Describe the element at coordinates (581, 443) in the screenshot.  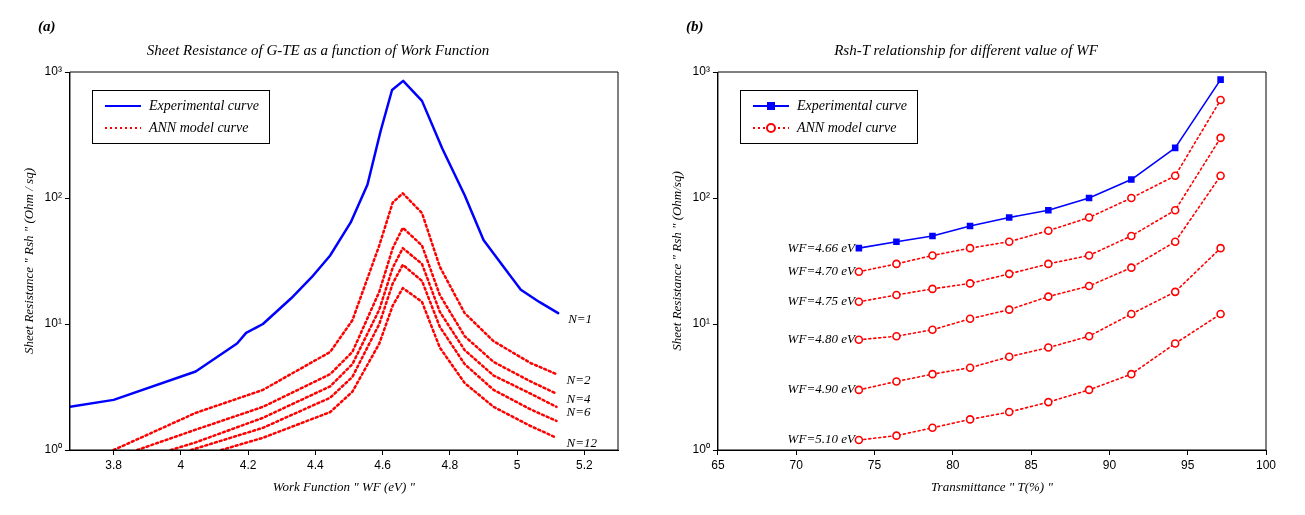
I see `annotation: N=12` at that location.